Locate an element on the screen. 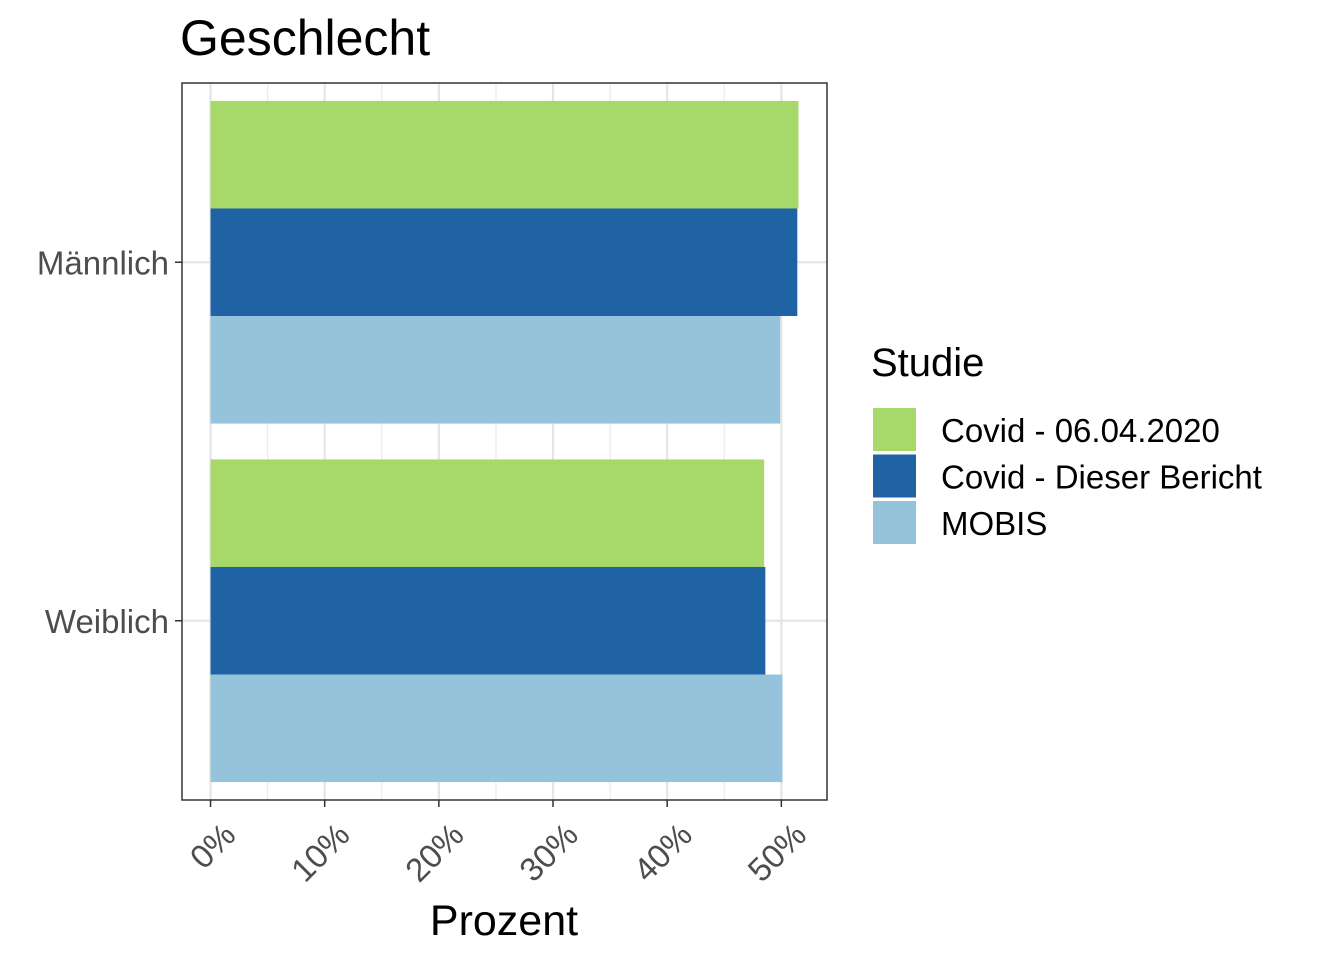 The width and height of the screenshot is (1344, 960). chart-title: Geschlecht is located at coordinates (305, 38).